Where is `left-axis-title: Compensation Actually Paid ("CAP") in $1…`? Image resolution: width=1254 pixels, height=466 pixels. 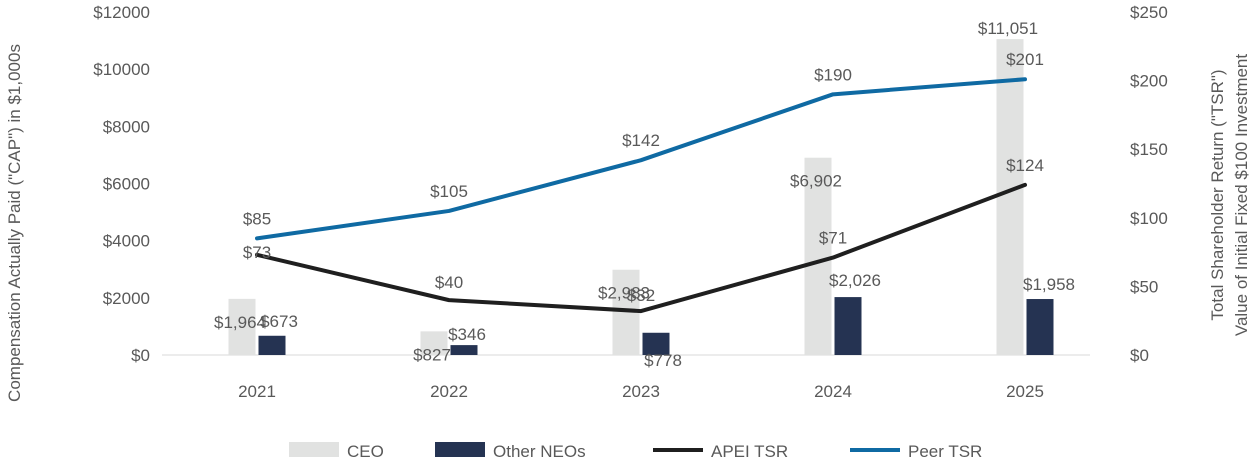 left-axis-title: Compensation Actually Paid ("CAP") in $1… is located at coordinates (14, 223).